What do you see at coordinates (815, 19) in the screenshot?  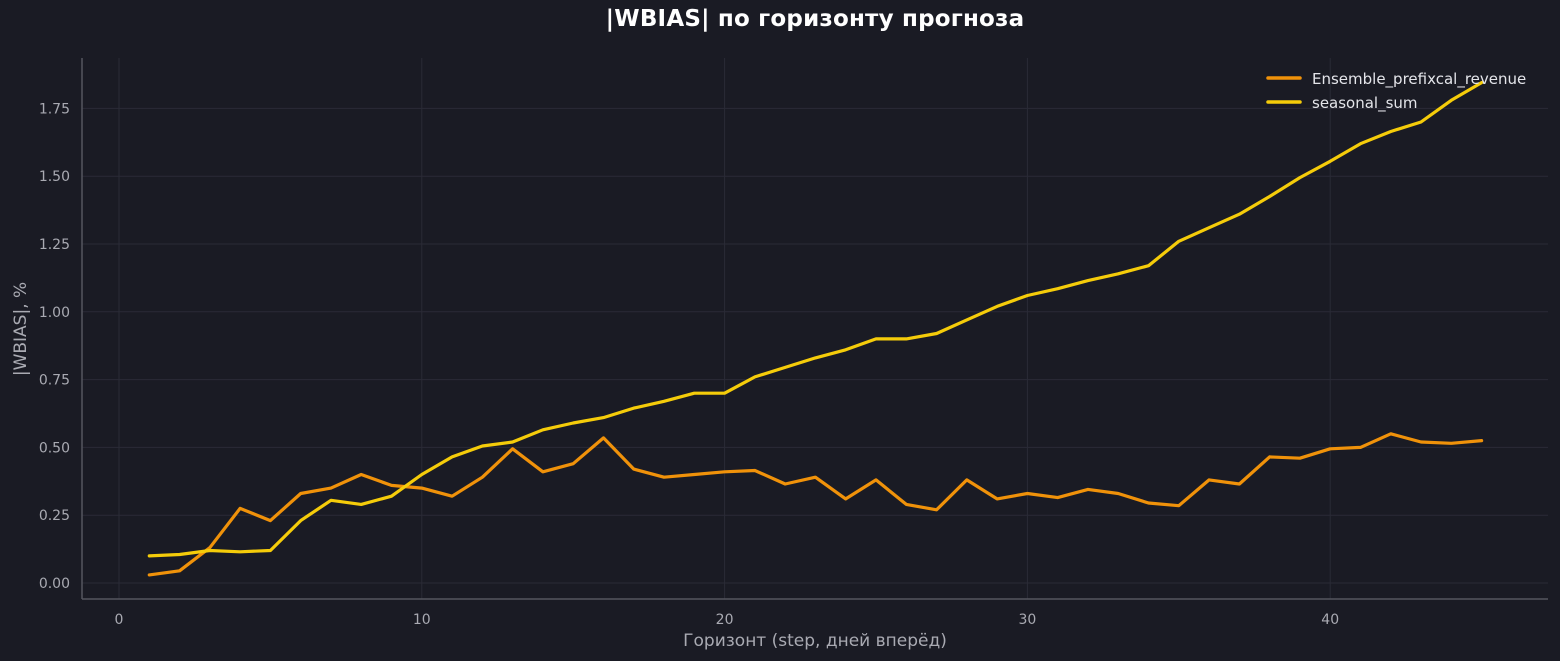 I see `chart-title: |WBIAS| по горизонту прогноза` at bounding box center [815, 19].